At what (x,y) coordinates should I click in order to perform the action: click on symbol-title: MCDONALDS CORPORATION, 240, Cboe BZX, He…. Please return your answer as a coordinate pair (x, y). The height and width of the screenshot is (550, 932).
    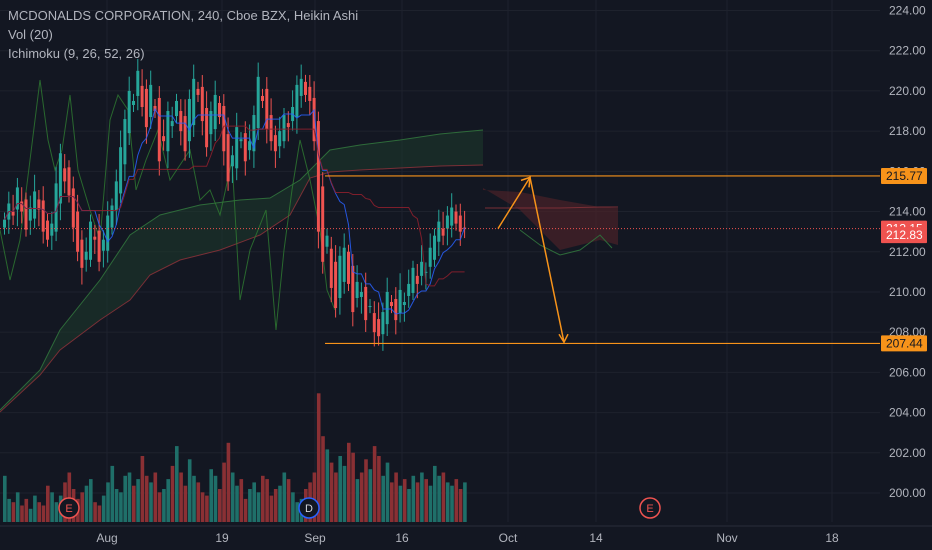
    Looking at the image, I should click on (183, 15).